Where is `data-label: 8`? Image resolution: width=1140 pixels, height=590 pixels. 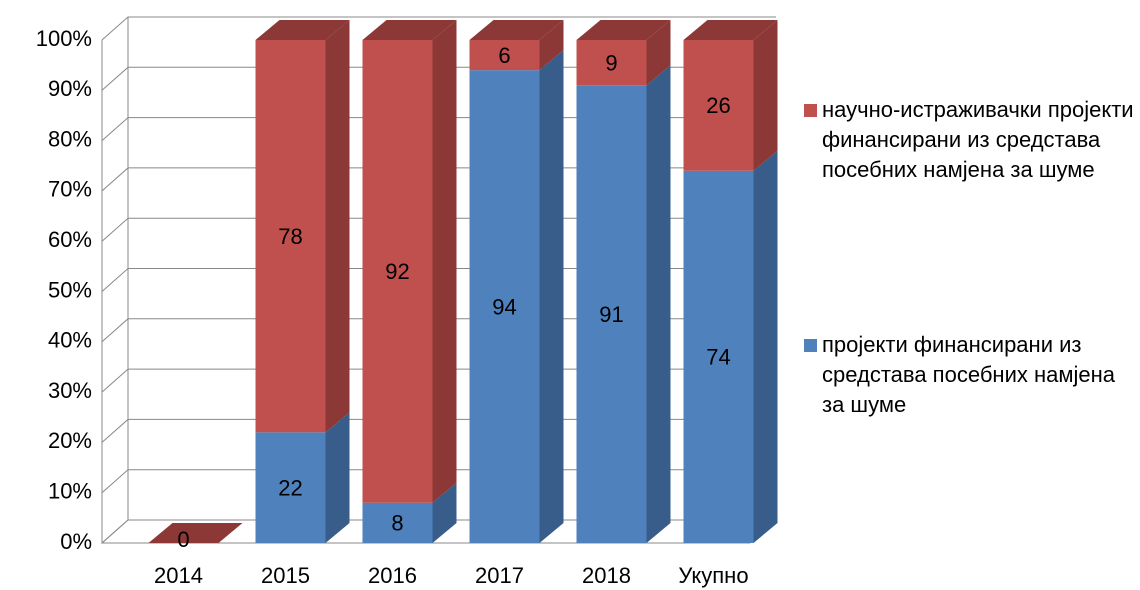 data-label: 8 is located at coordinates (397, 523).